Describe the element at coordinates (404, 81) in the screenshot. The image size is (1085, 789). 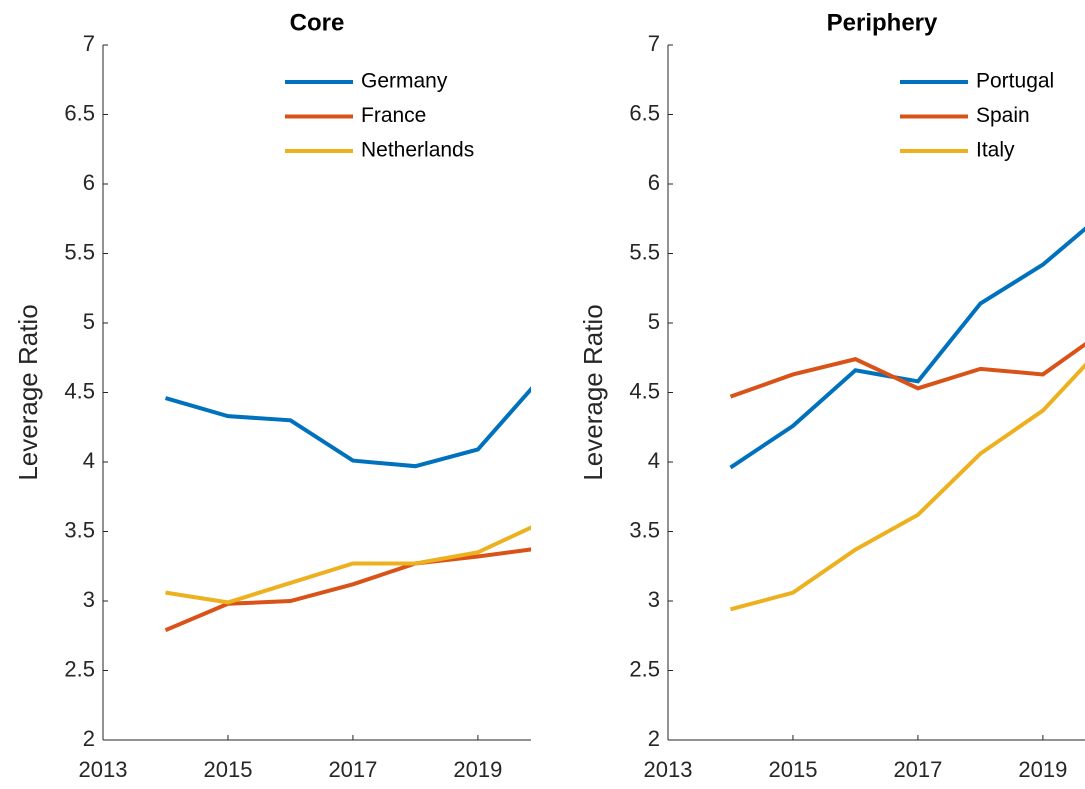
I see `legend-label: Germany` at that location.